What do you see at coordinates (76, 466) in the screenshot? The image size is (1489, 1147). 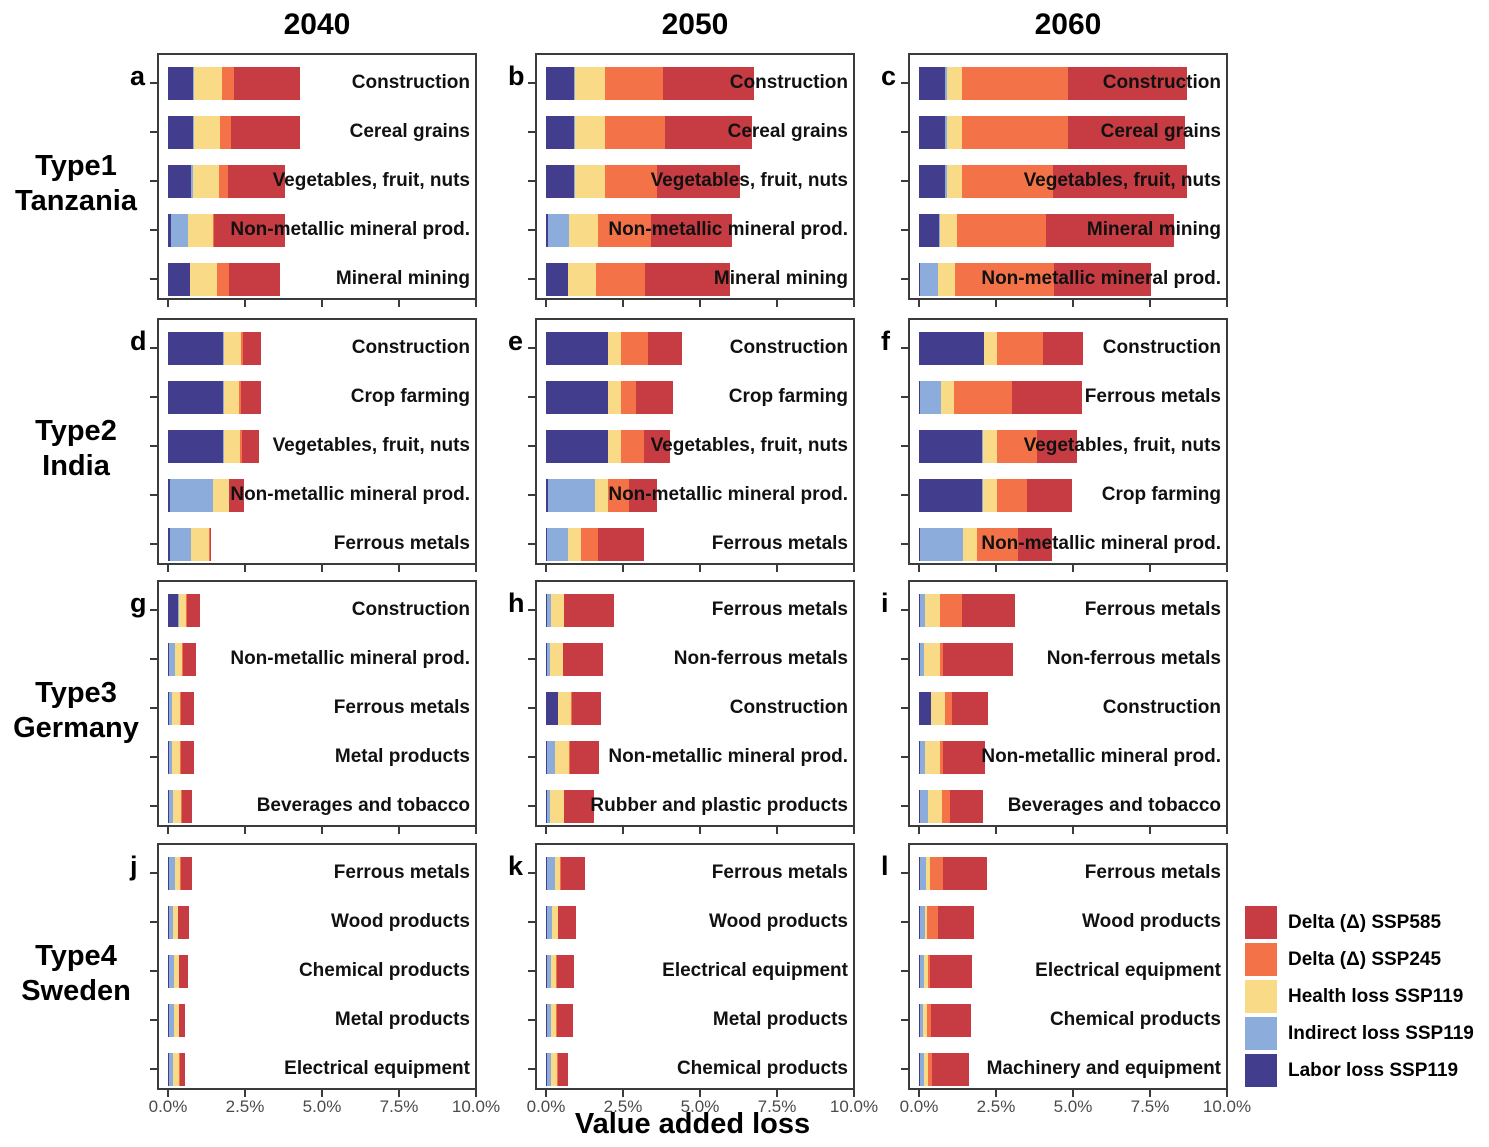 I see `row-label-line2: India` at bounding box center [76, 466].